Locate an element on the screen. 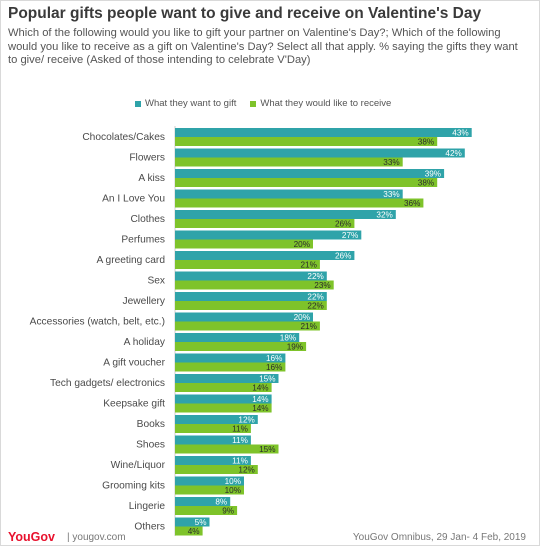 The image size is (540, 546). data-label-give: 8% is located at coordinates (221, 502).